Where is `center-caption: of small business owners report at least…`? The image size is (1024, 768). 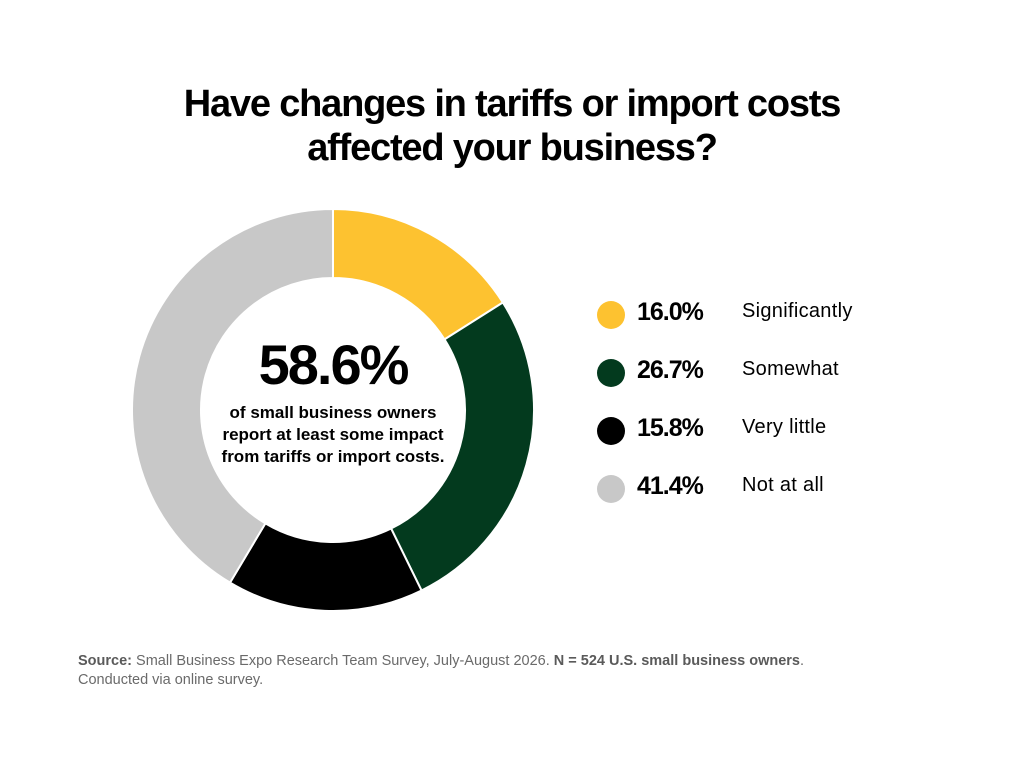
center-caption: of small business owners report at least… is located at coordinates (333, 434).